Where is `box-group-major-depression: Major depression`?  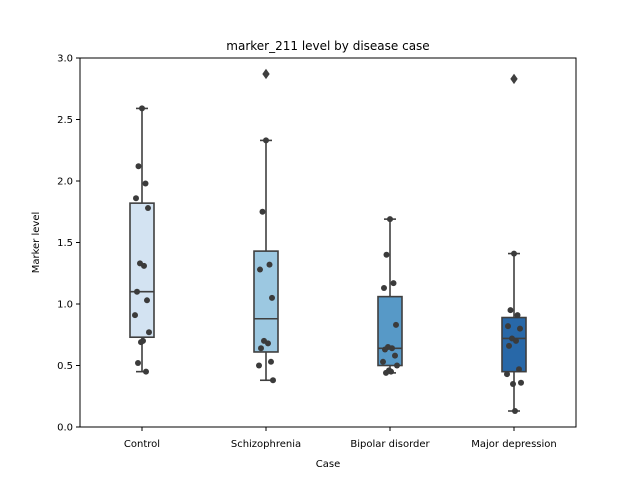 box-group-major-depression: Major depression is located at coordinates (514, 261).